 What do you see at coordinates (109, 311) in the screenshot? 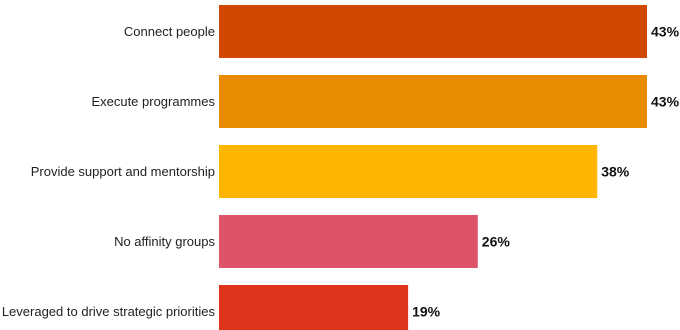
I see `category-label-5: Leveraged to drive strategic priorities` at bounding box center [109, 311].